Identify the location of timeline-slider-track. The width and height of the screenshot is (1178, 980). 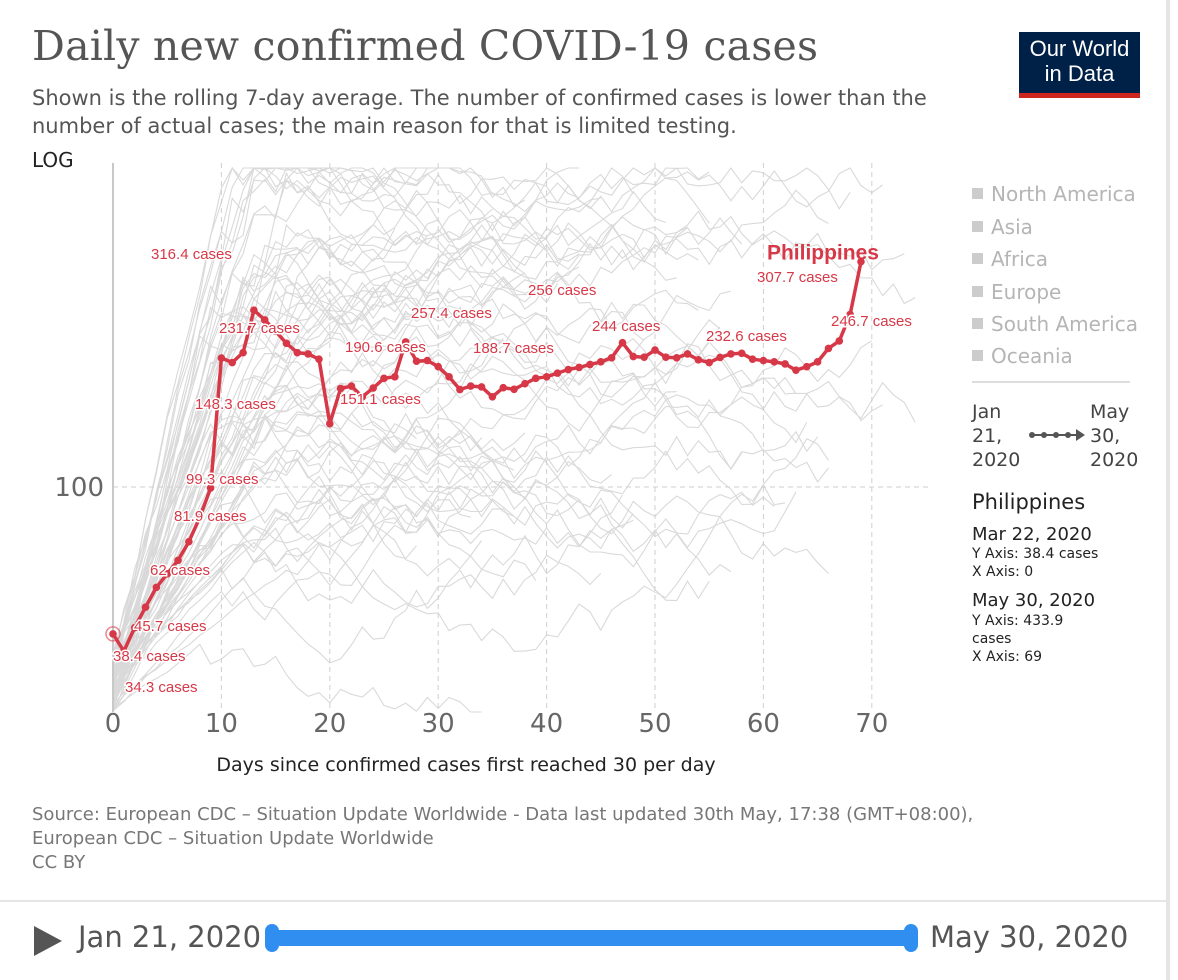
(592, 938).